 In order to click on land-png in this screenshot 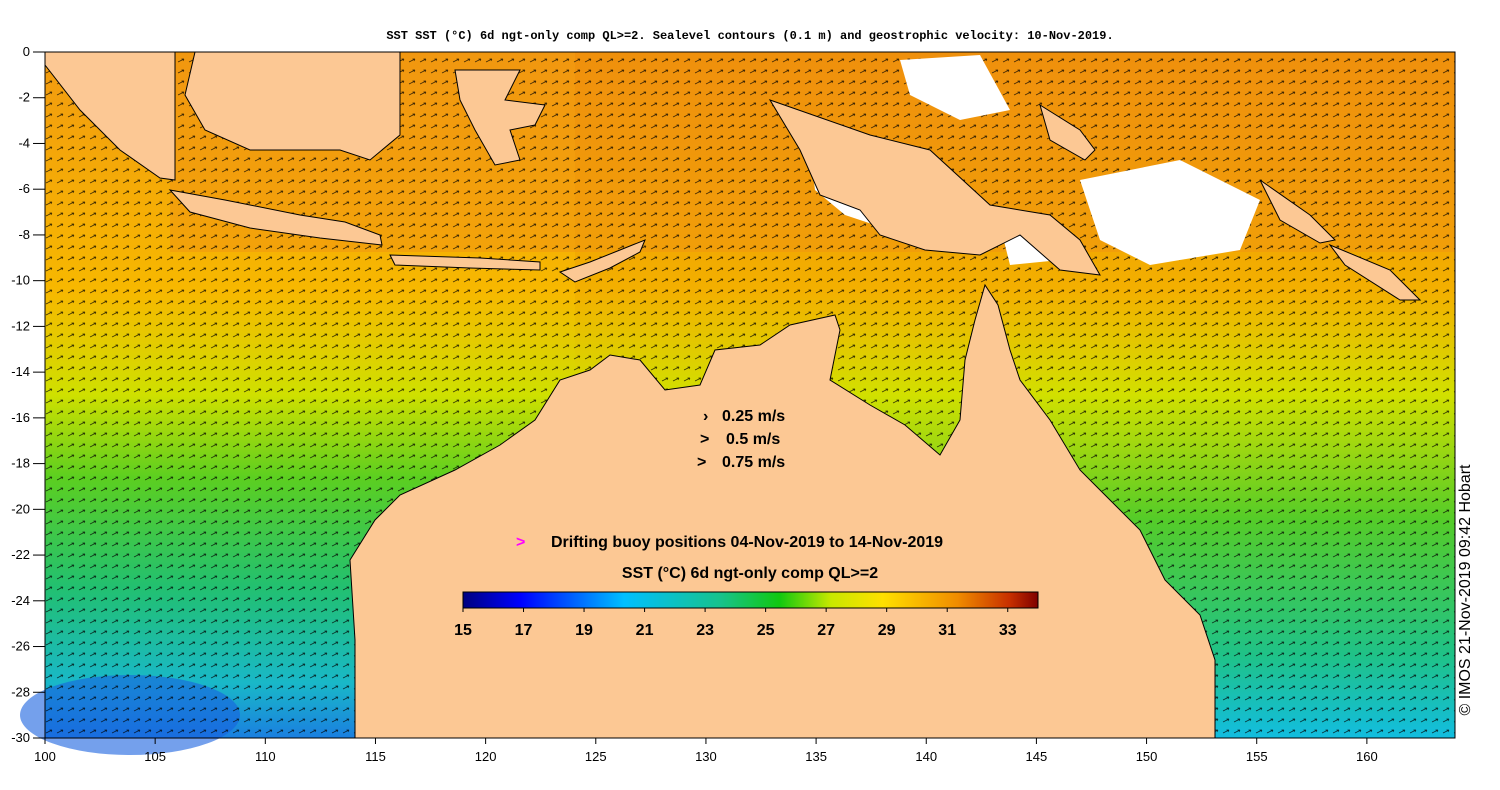, I will do `click(934, 187)`.